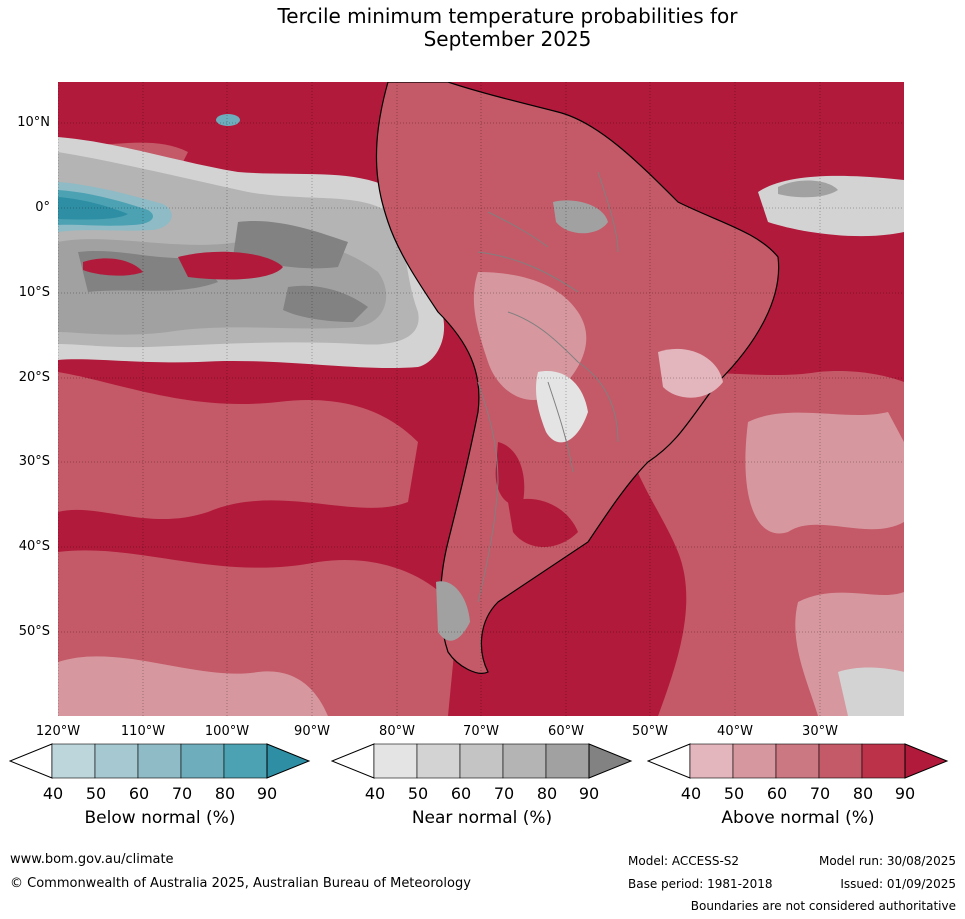 This screenshot has width=965, height=919. What do you see at coordinates (34, 461) in the screenshot?
I see `lat-label-30s: 30°S` at bounding box center [34, 461].